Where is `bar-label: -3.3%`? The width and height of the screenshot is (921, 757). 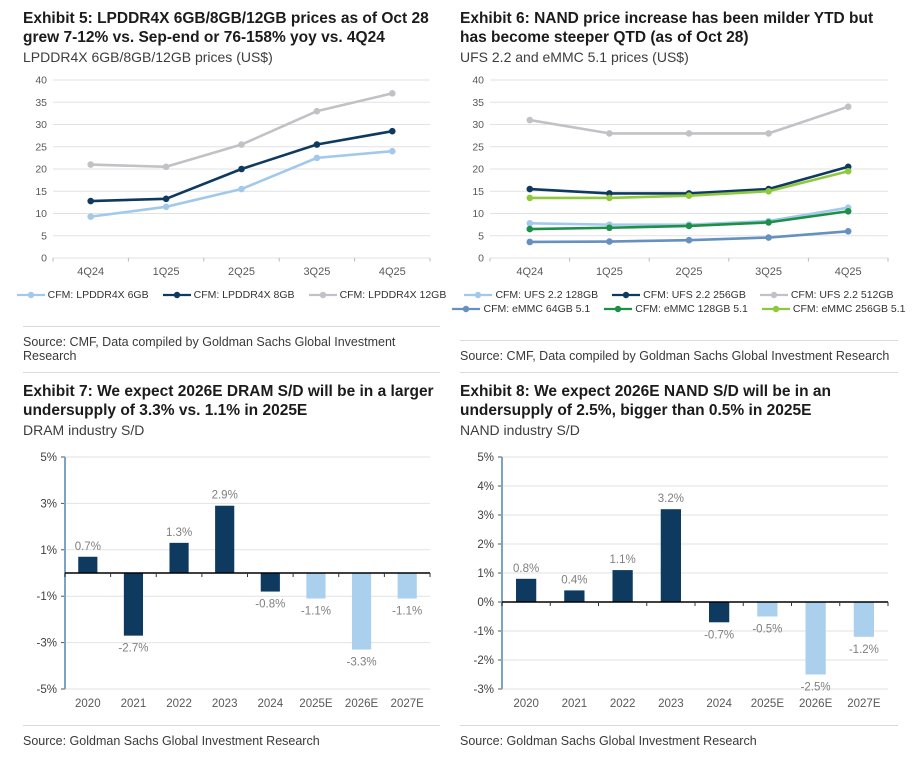
bar-label: -3.3% is located at coordinates (362, 663).